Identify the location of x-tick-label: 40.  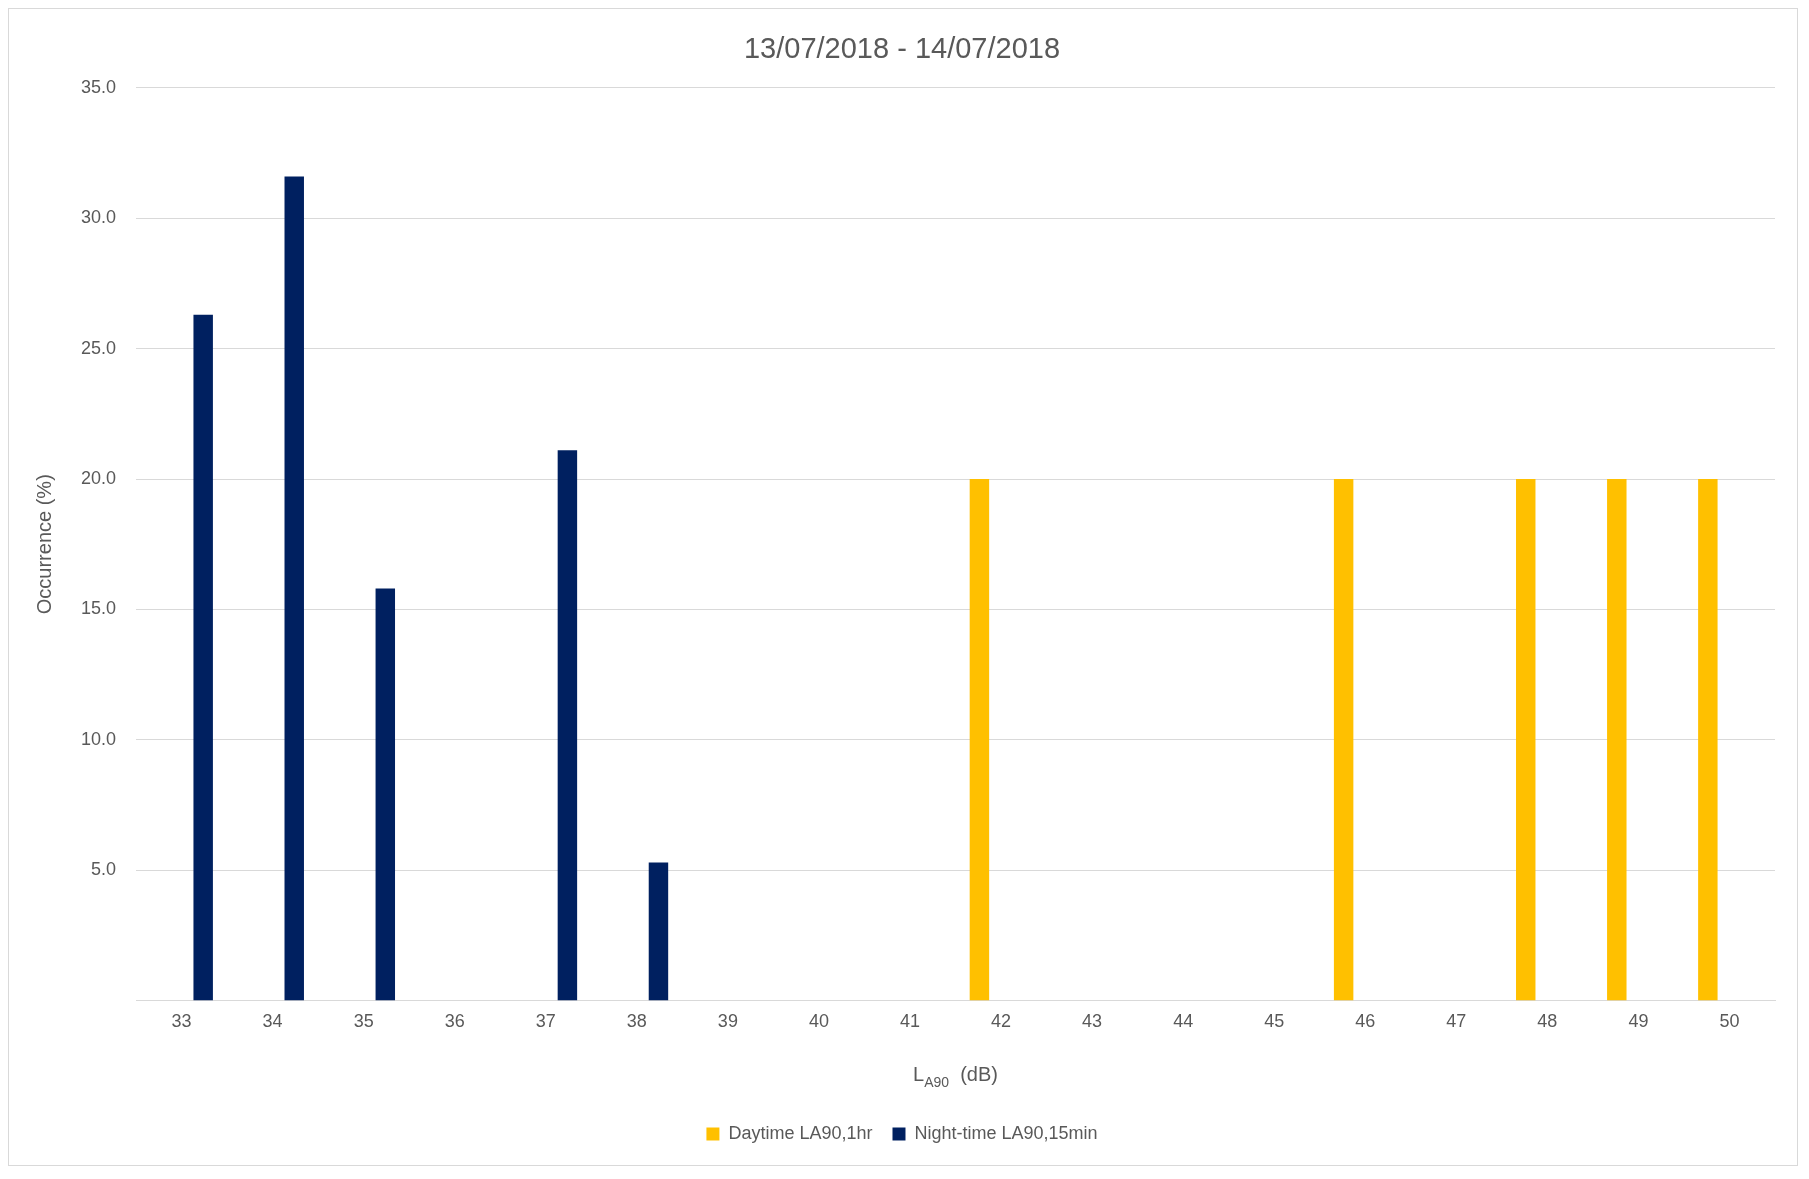
(818, 1021).